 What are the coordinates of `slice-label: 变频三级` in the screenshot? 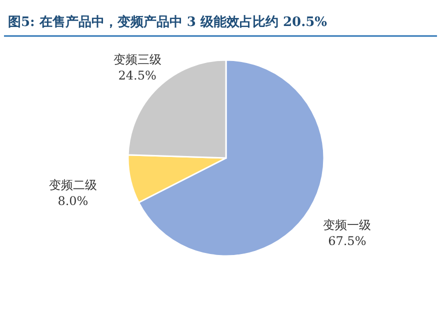 It's located at (137, 59).